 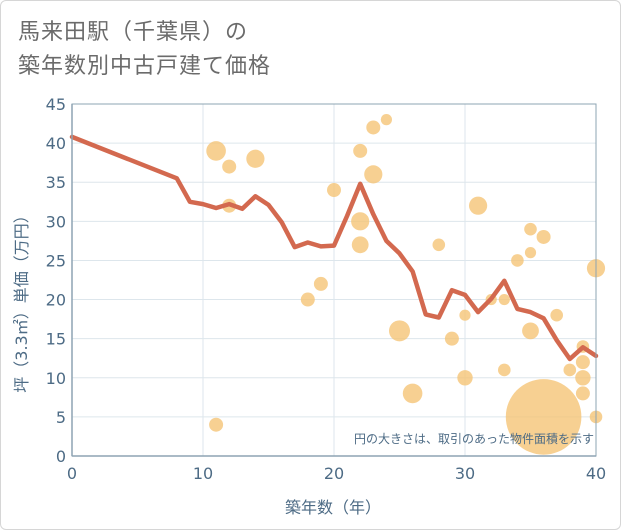 What do you see at coordinates (465, 473) in the screenshot?
I see `x-tick-label: 30` at bounding box center [465, 473].